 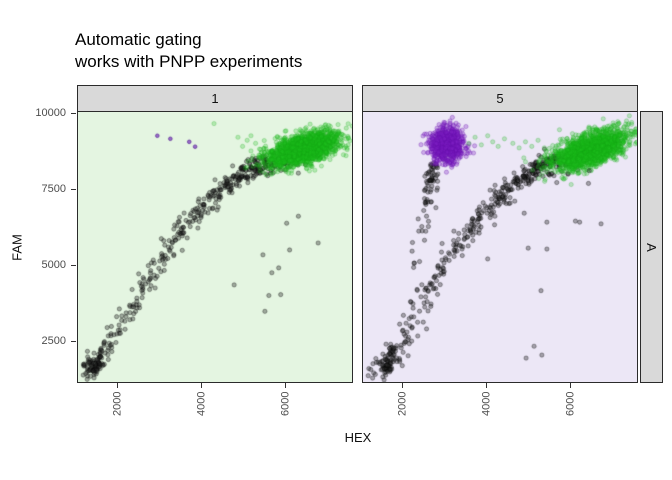 I want to click on x-axis-title: HEX, so click(x=358, y=437).